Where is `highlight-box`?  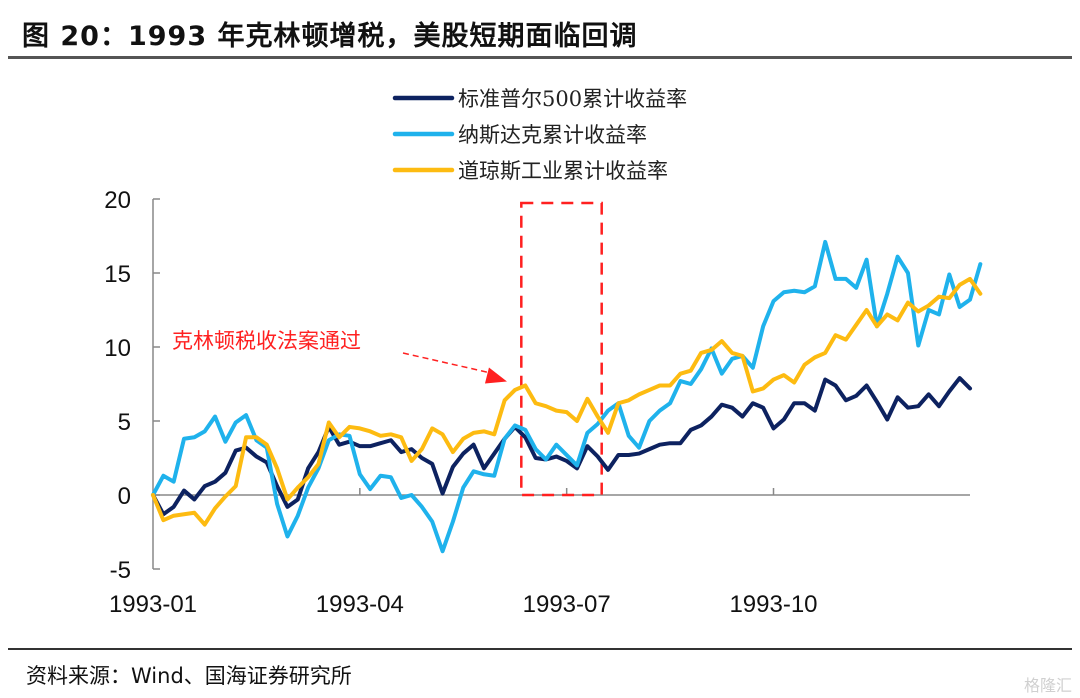
highlight-box is located at coordinates (561, 349).